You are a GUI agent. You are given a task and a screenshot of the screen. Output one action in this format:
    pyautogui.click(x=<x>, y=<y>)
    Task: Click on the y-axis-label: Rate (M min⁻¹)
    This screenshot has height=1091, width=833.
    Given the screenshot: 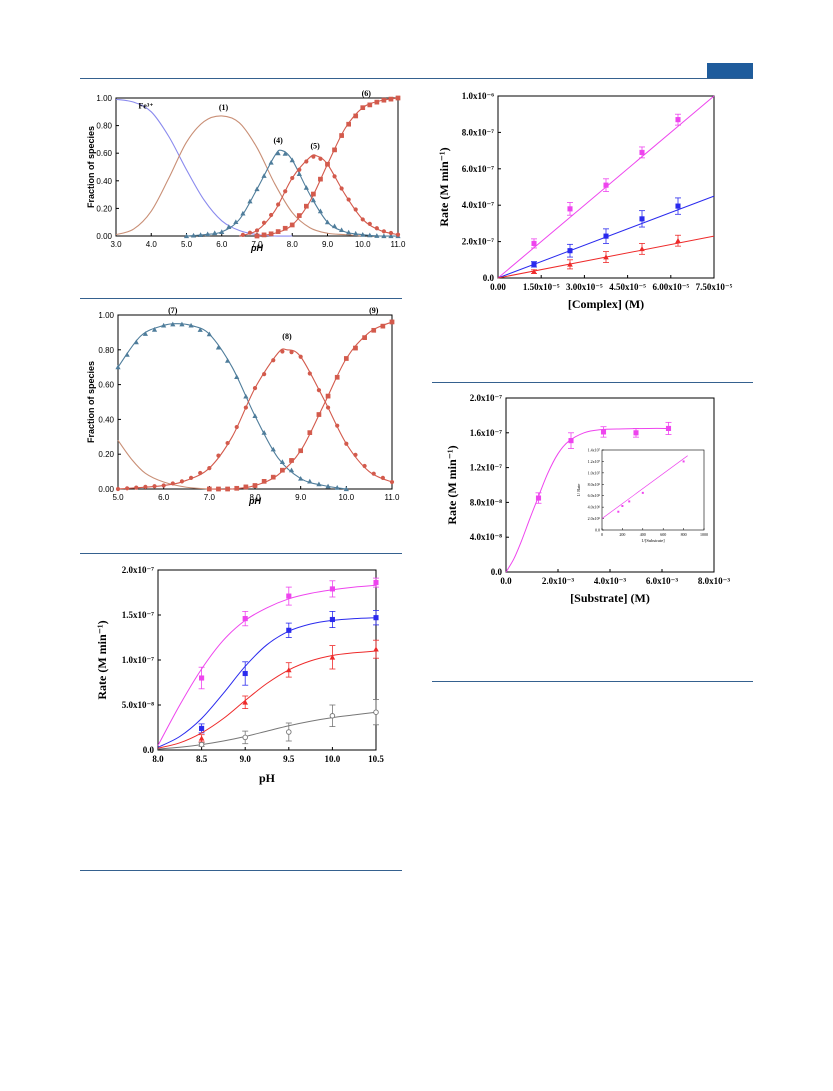 What is the action you would take?
    pyautogui.click(x=102, y=659)
    